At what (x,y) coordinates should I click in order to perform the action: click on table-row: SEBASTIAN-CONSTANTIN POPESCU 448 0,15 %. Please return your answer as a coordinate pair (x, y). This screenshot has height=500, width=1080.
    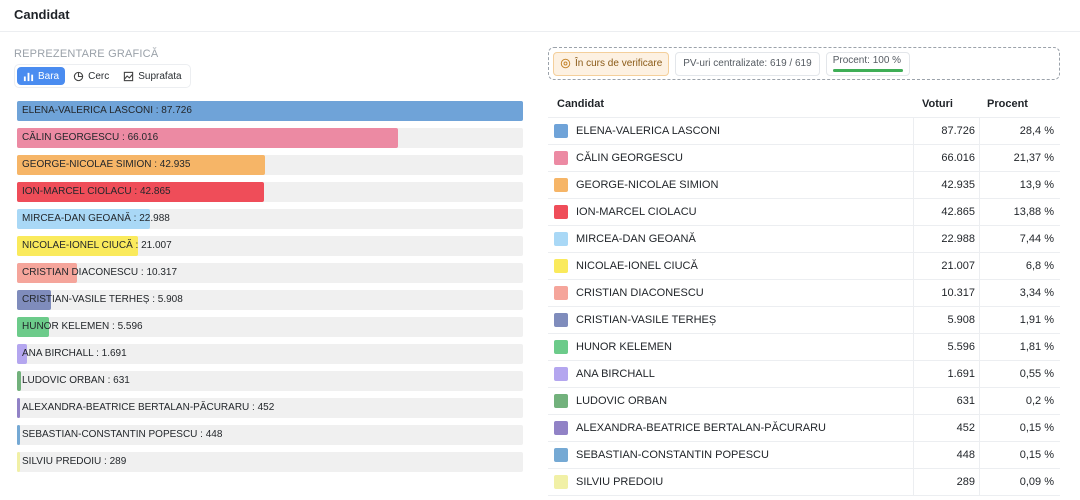
    Looking at the image, I should click on (804, 455).